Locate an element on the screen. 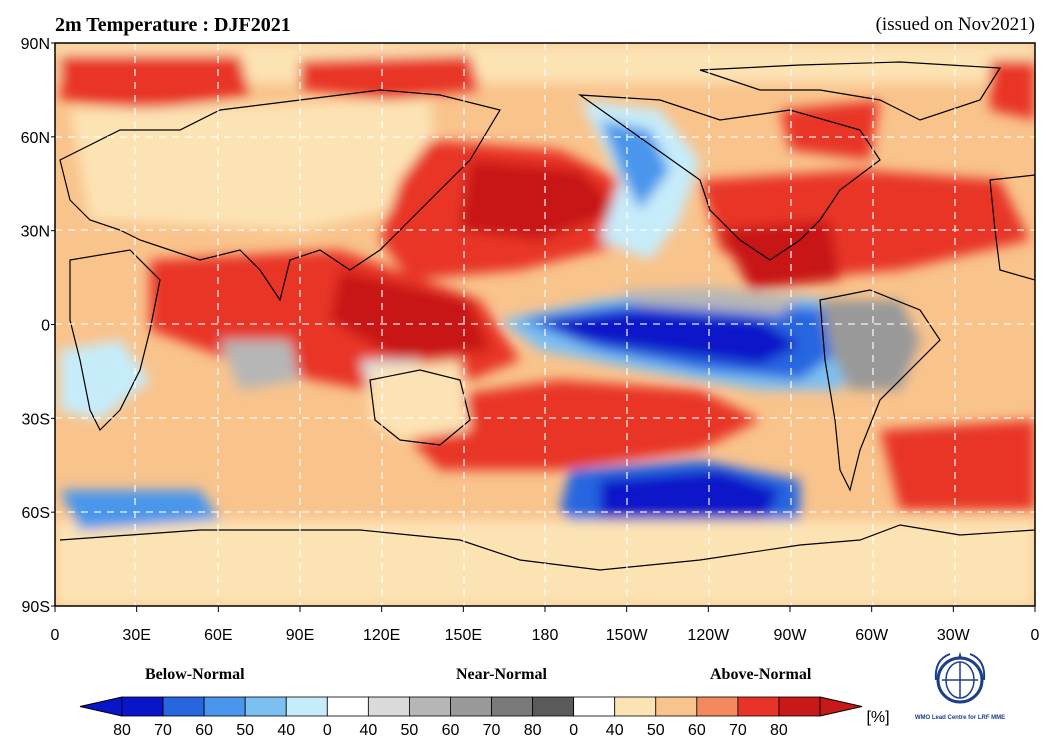 The width and height of the screenshot is (1049, 748). longitude-label: 150E is located at coordinates (463, 635).